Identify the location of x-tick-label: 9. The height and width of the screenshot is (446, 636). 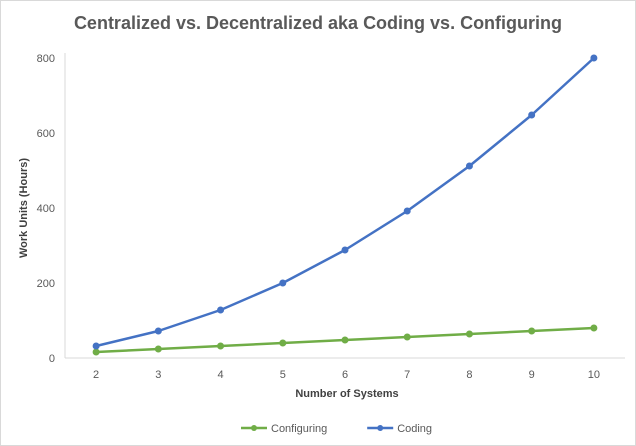
(532, 375).